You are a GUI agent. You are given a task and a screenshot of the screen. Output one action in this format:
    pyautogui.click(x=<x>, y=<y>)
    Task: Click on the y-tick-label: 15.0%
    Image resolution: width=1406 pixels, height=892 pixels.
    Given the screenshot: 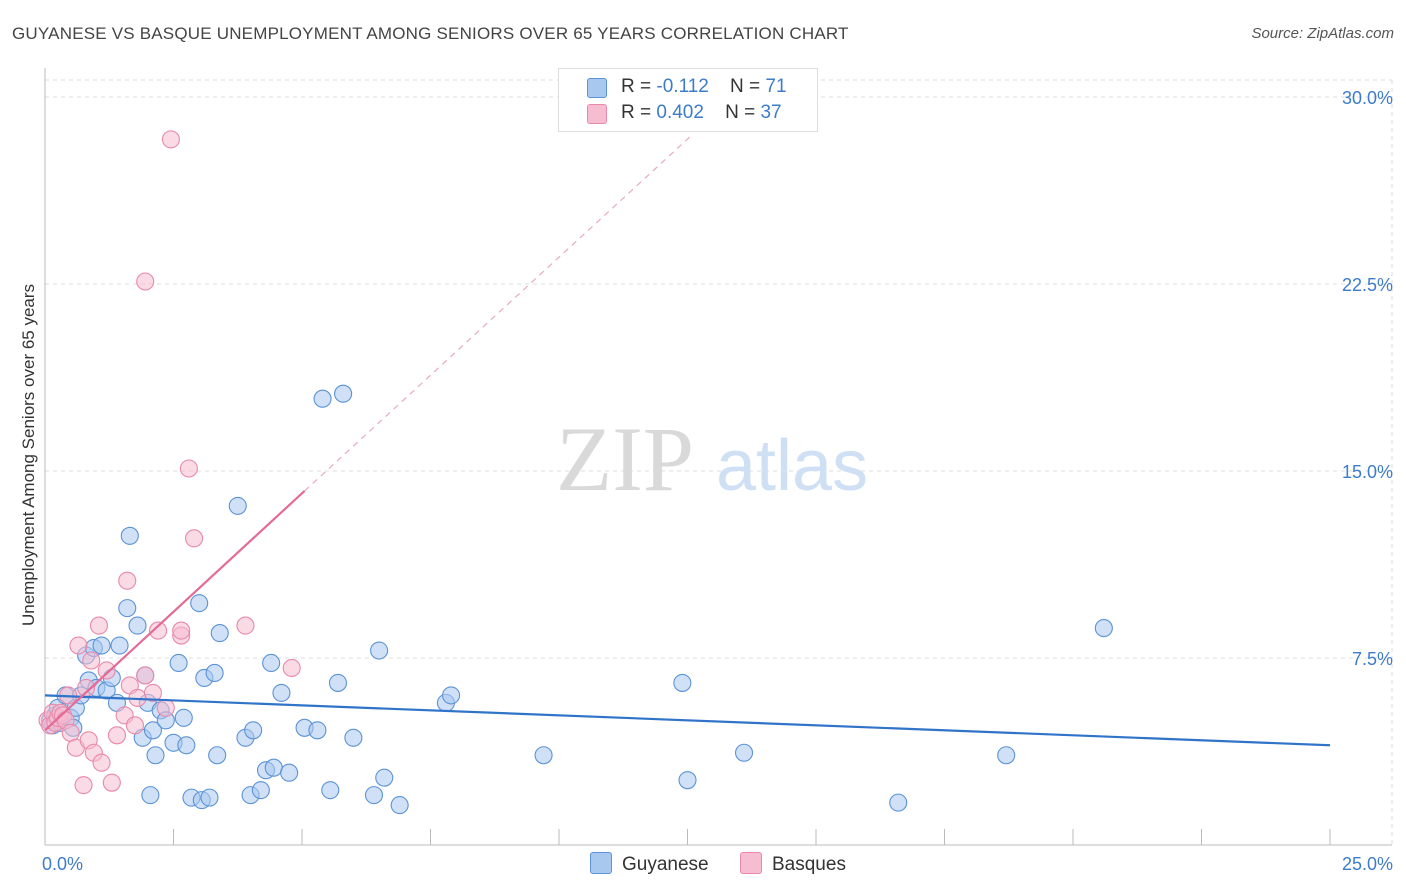 What is the action you would take?
    pyautogui.click(x=1367, y=472)
    